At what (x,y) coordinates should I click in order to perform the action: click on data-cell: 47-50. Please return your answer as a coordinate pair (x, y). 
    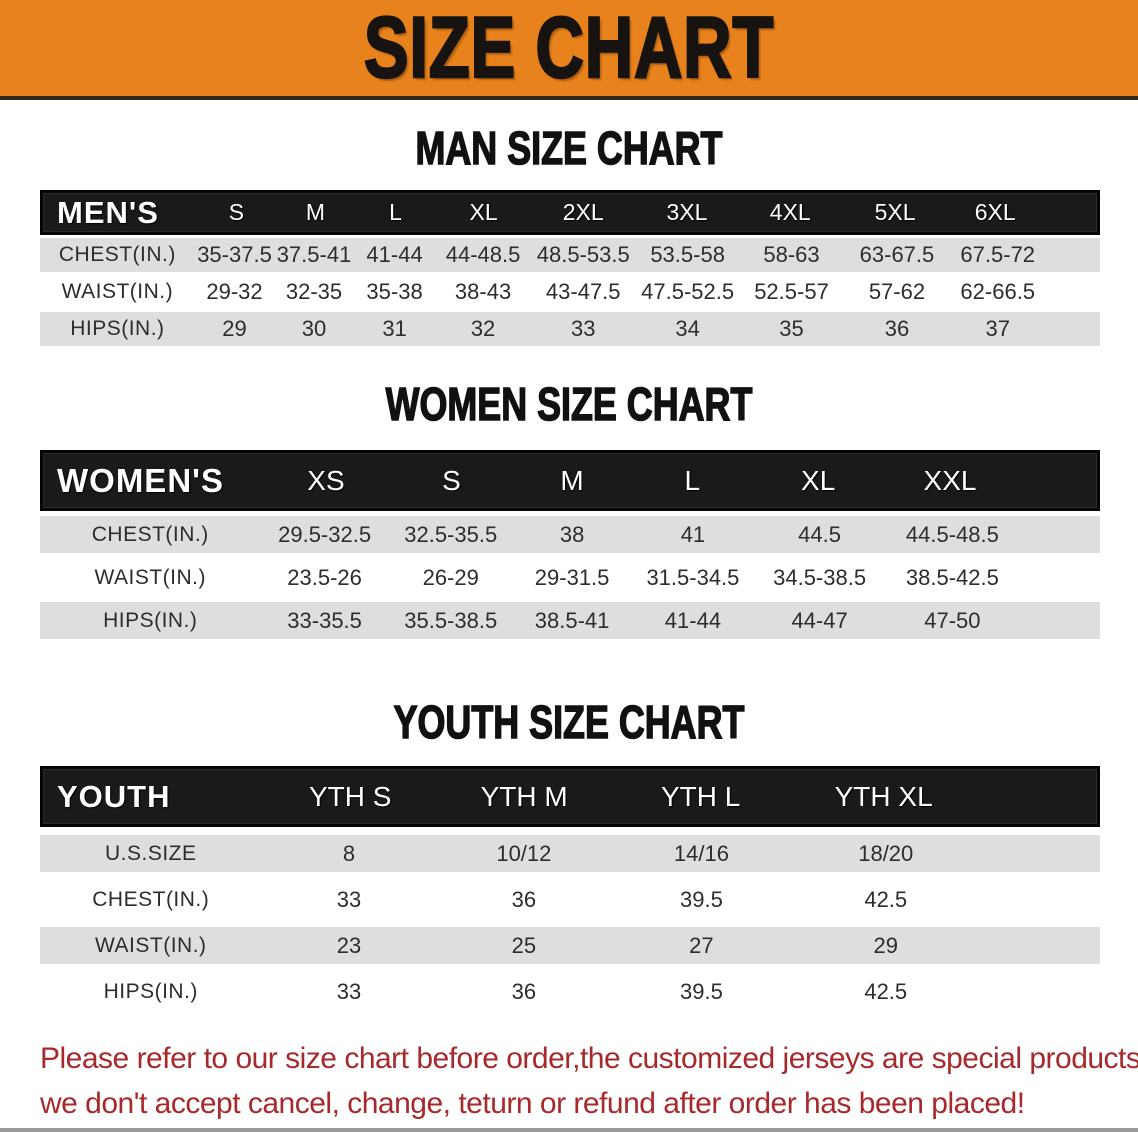
    Looking at the image, I should click on (952, 620).